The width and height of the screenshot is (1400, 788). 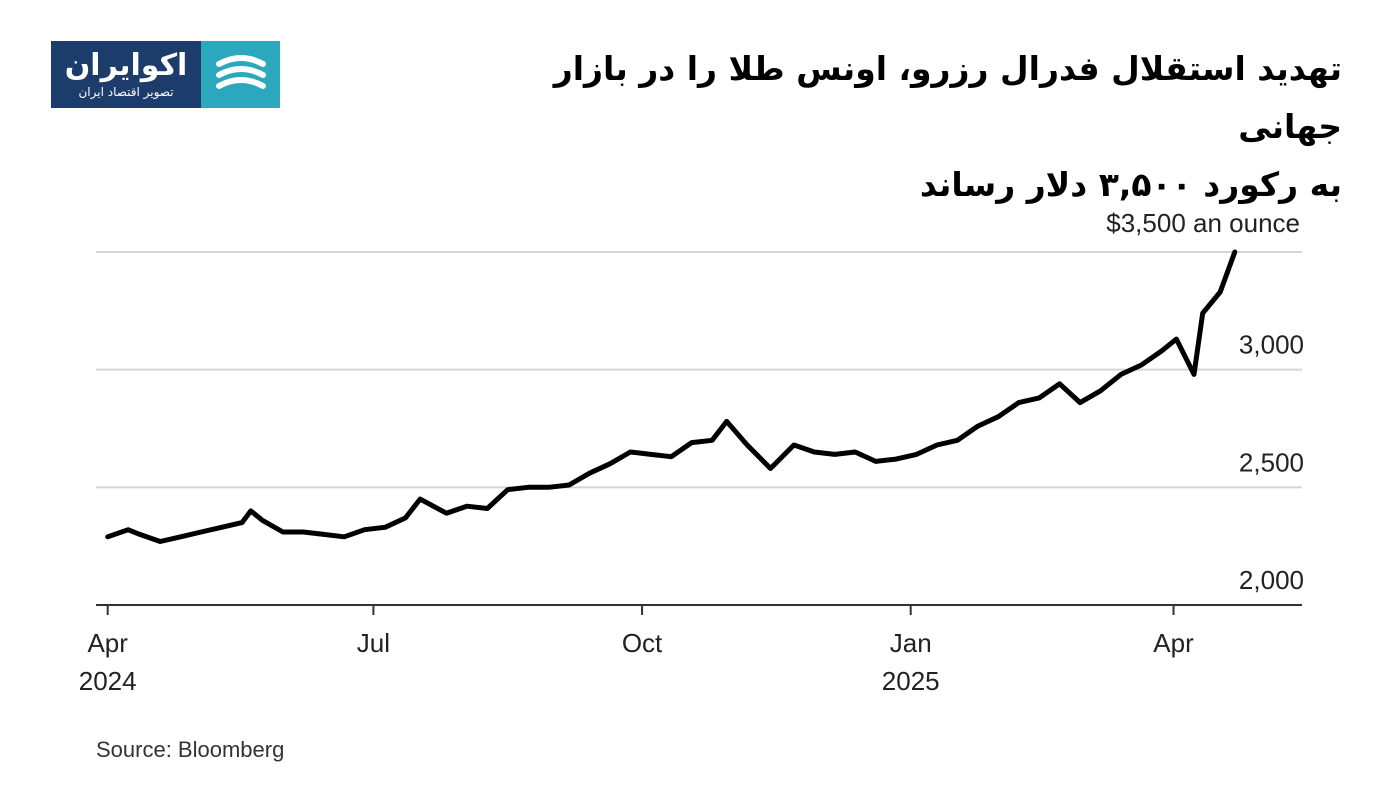 What do you see at coordinates (190, 749) in the screenshot?
I see `source-note: Source: Bloomberg` at bounding box center [190, 749].